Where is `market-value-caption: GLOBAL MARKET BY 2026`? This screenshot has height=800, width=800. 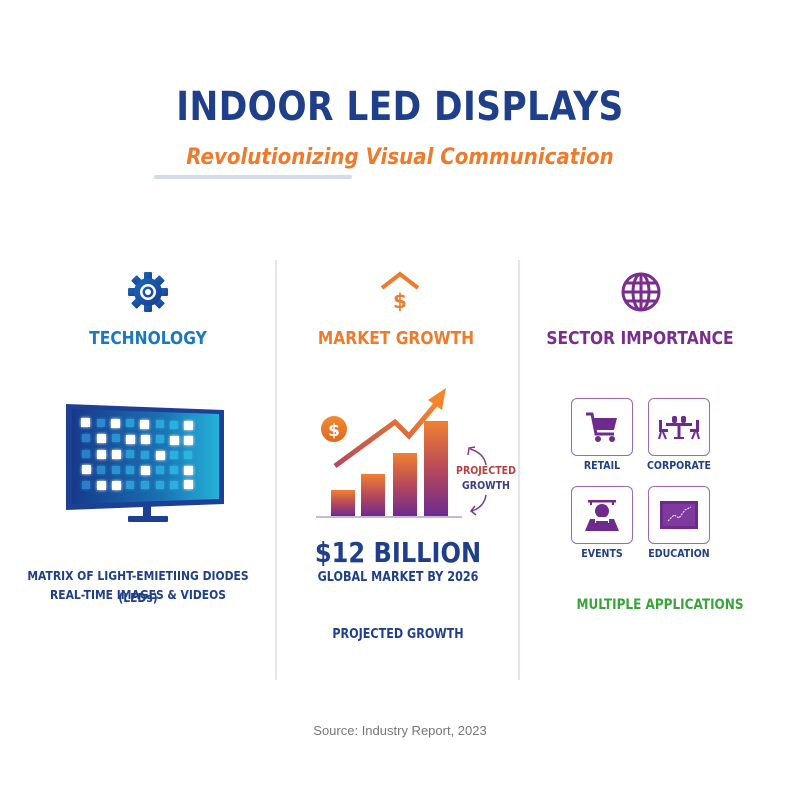
market-value-caption: GLOBAL MARKET BY 2026 is located at coordinates (398, 577).